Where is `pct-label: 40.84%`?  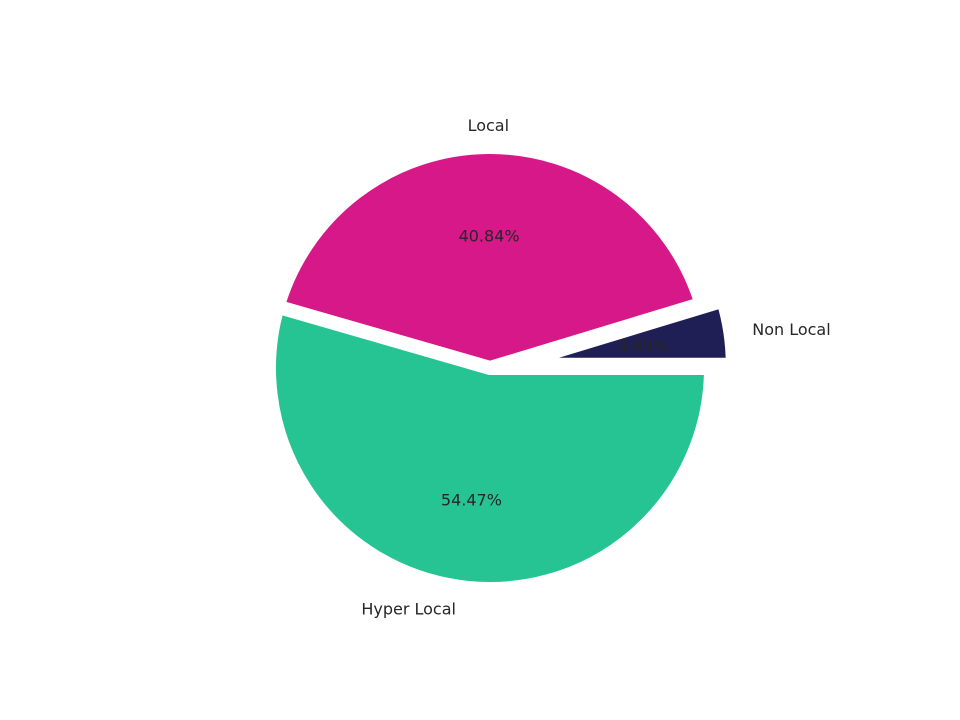 pct-label: 40.84% is located at coordinates (489, 235).